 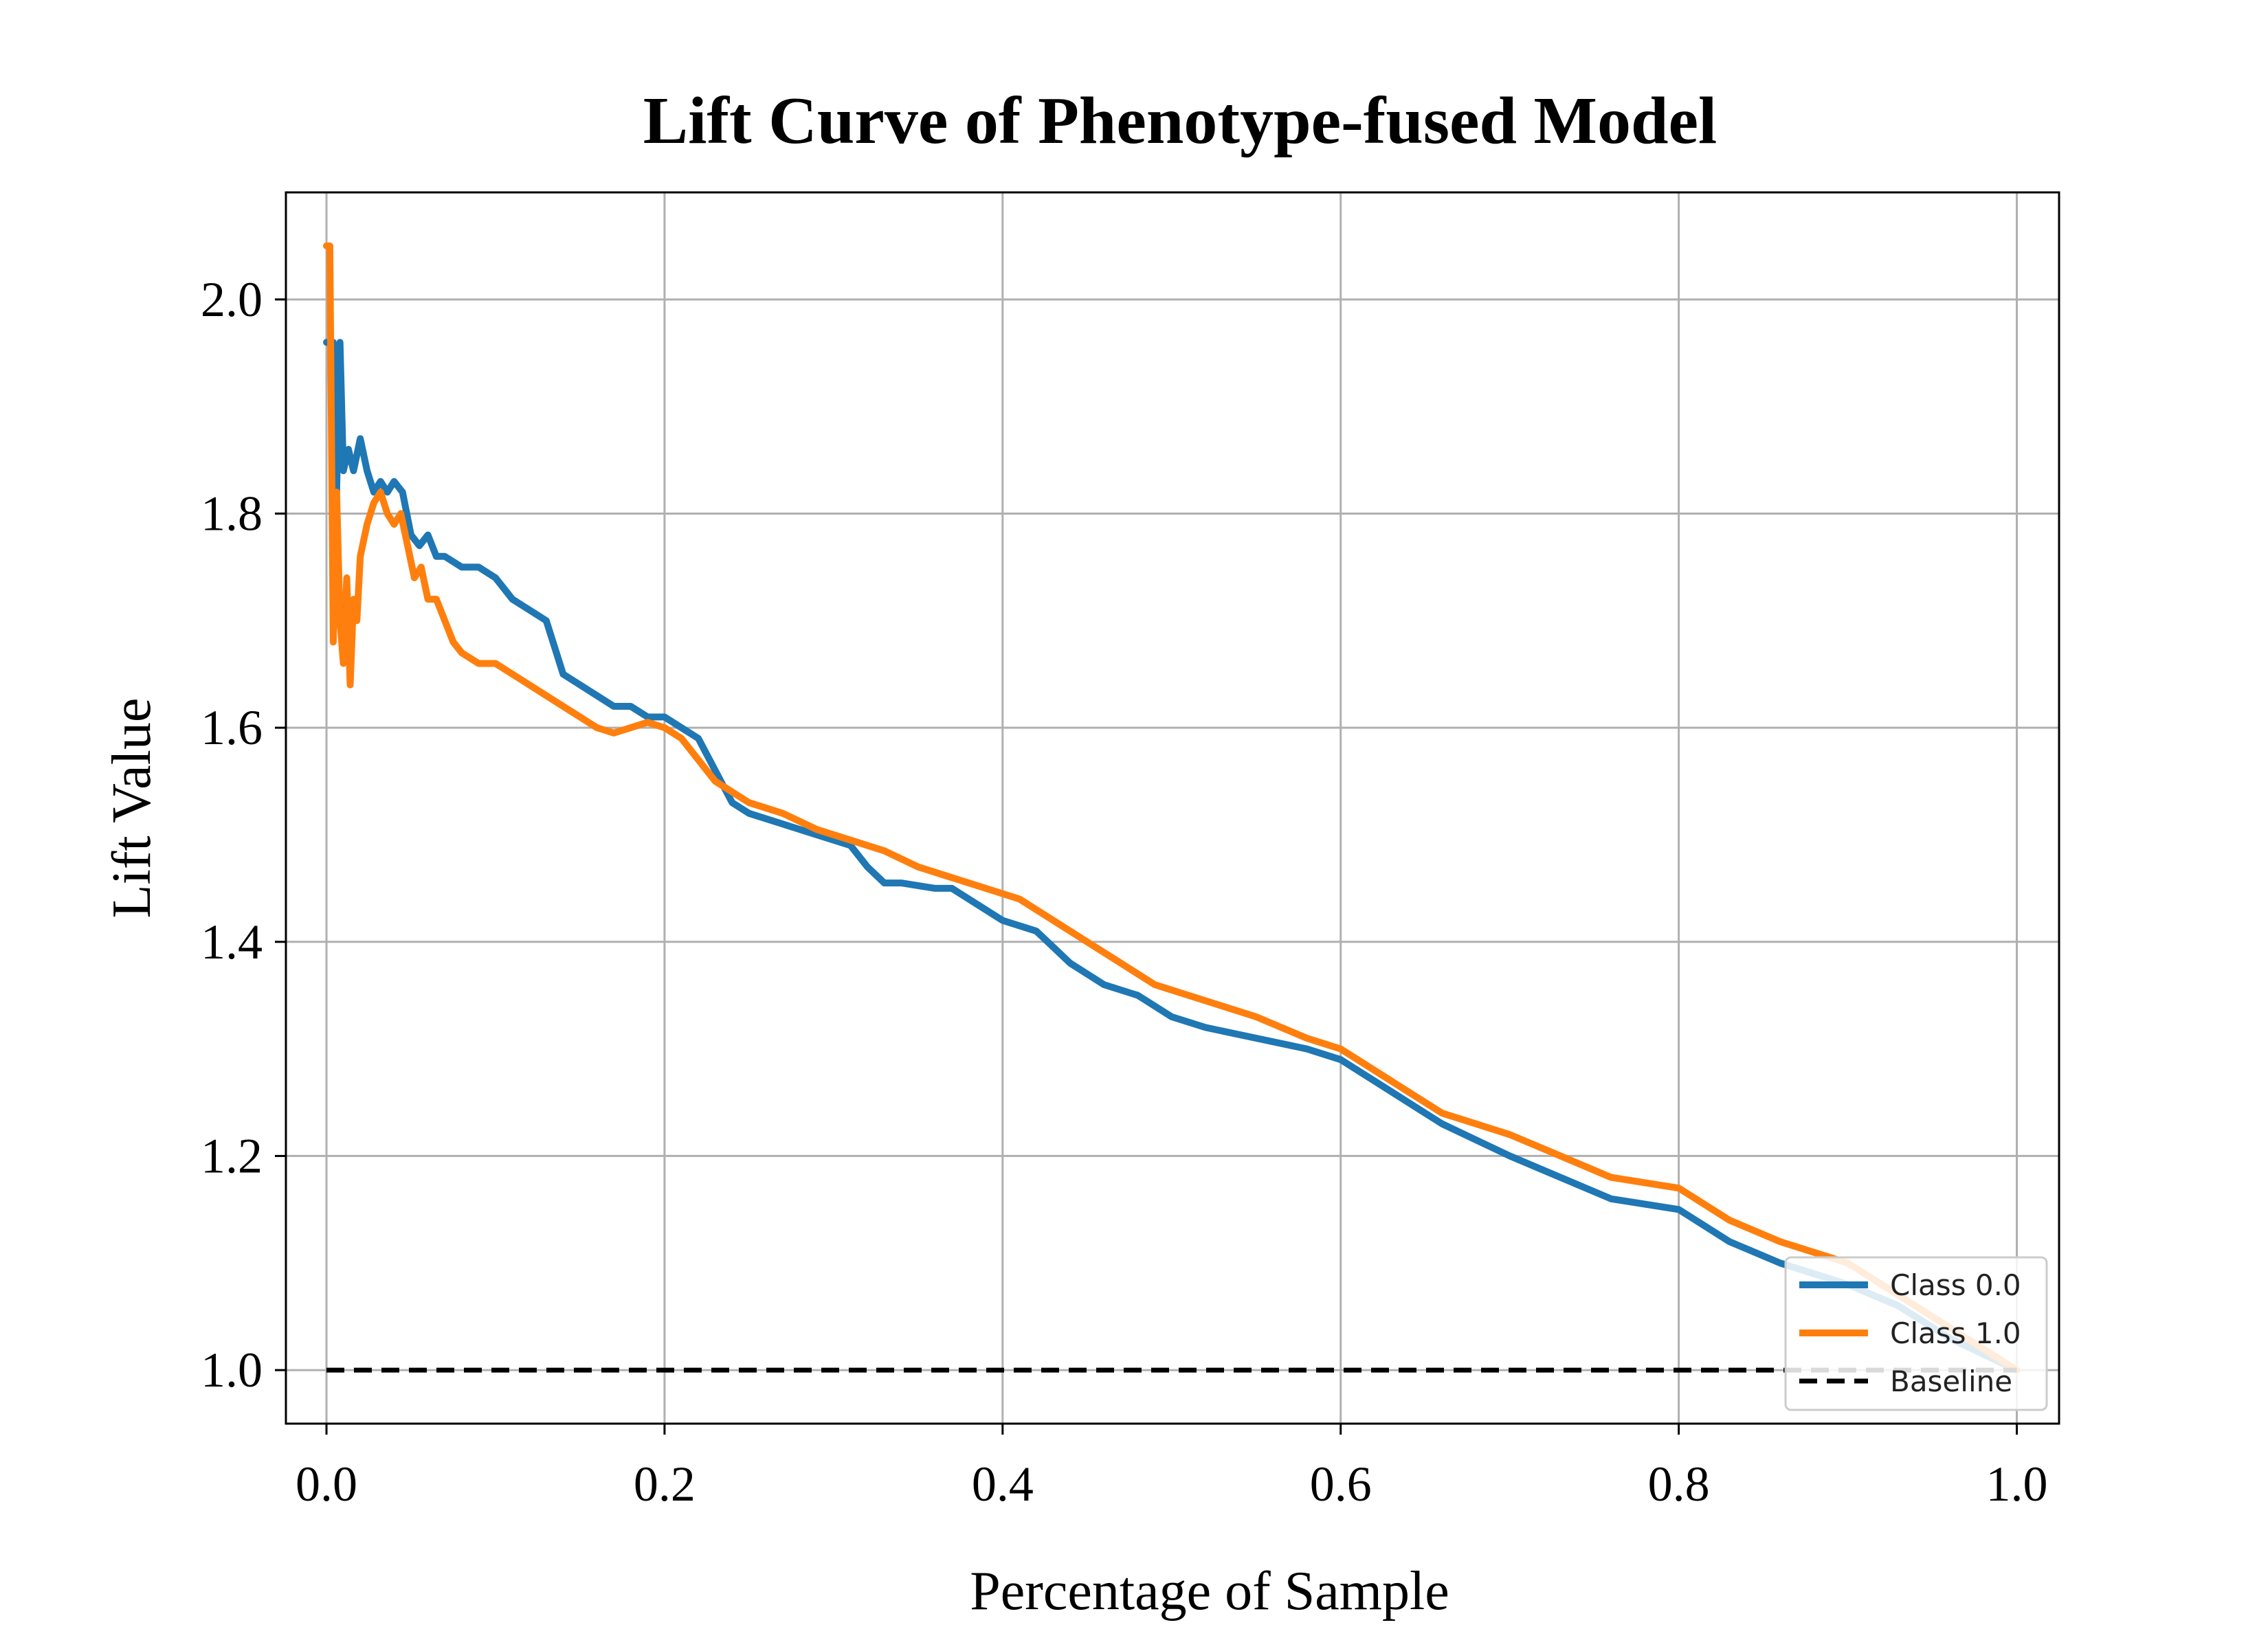 What do you see at coordinates (232, 513) in the screenshot?
I see `y-tick-label: 1.8` at bounding box center [232, 513].